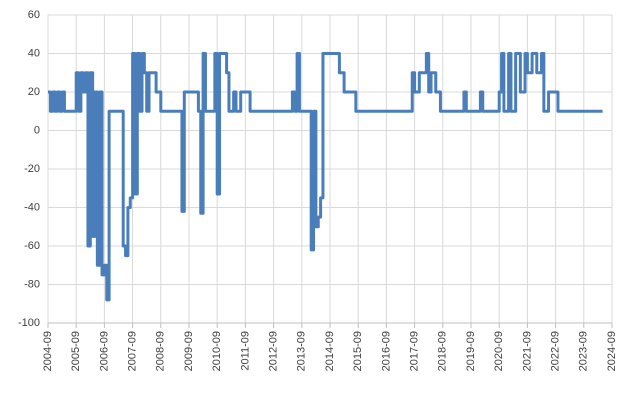  I want to click on y-tick-label: -80, so click(32, 284).